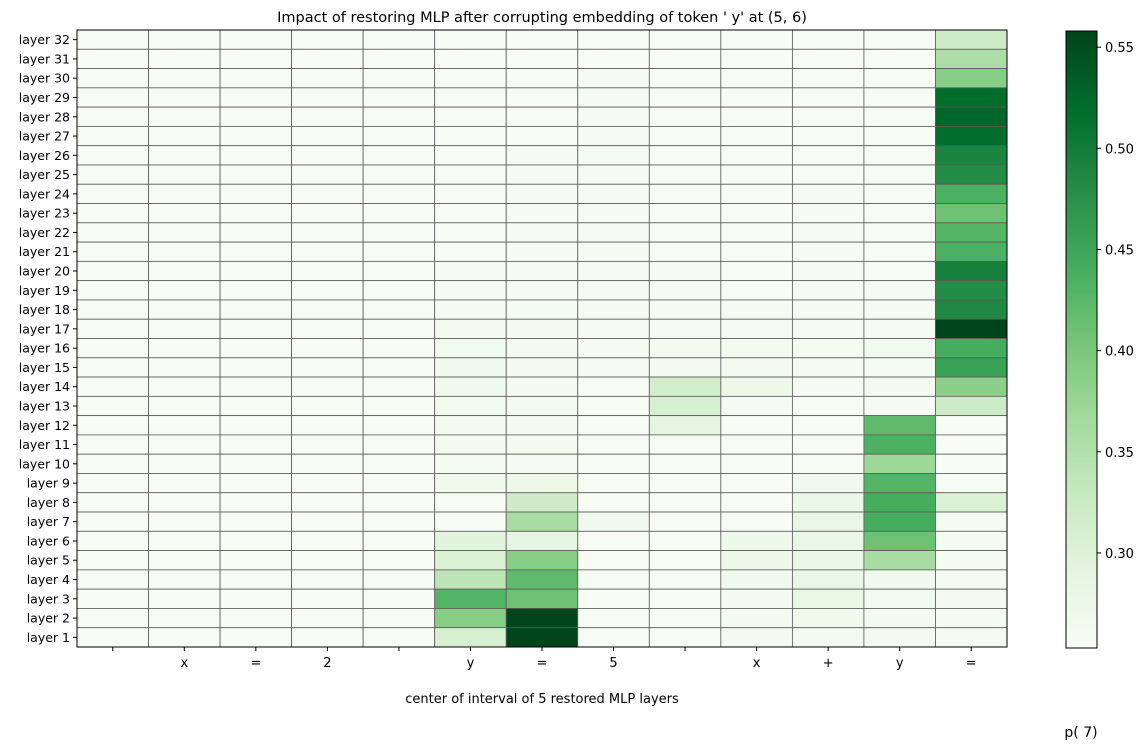 Image resolution: width=1146 pixels, height=749 pixels. I want to click on y-tick-label: layer 31, so click(44, 58).